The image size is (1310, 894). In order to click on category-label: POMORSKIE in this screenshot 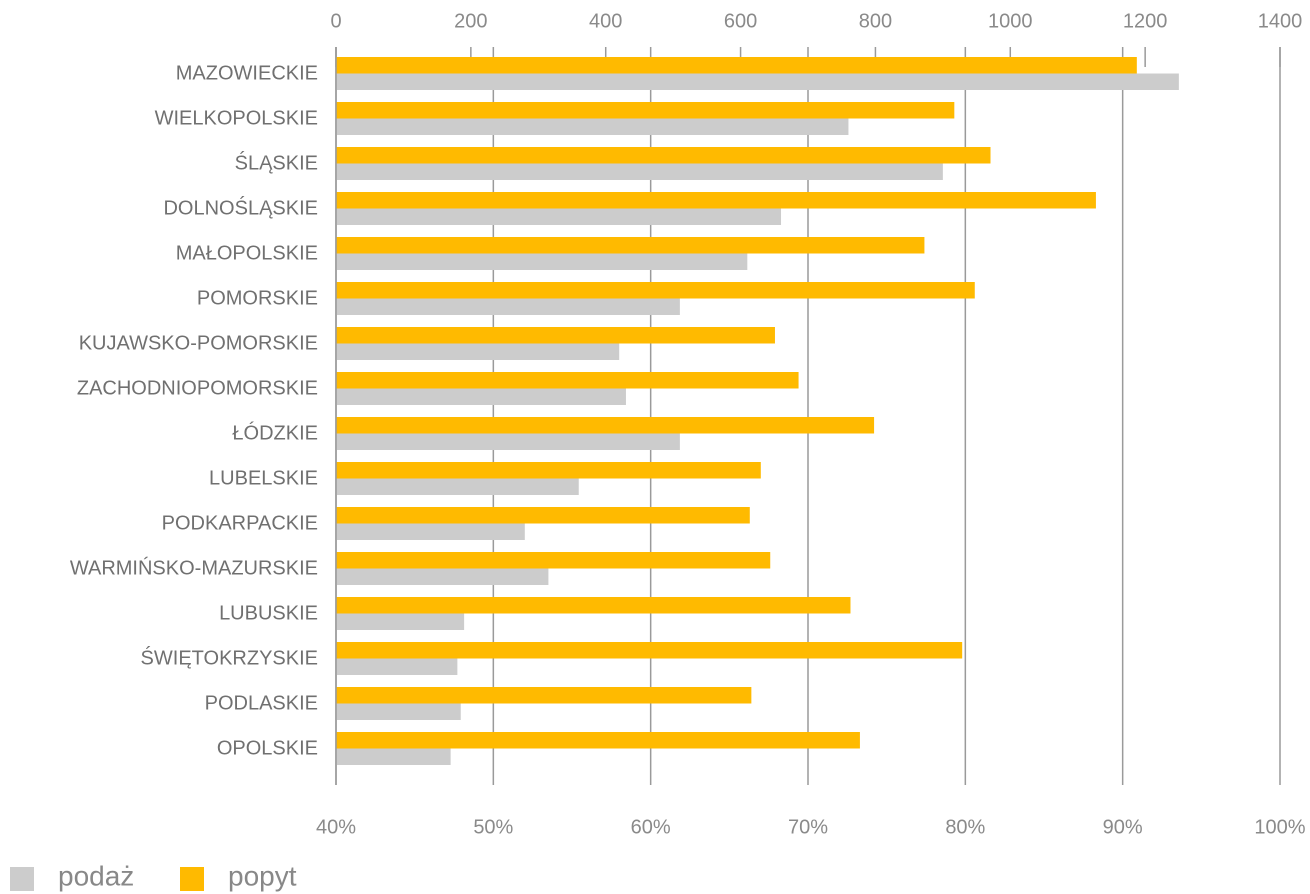, I will do `click(257, 298)`.